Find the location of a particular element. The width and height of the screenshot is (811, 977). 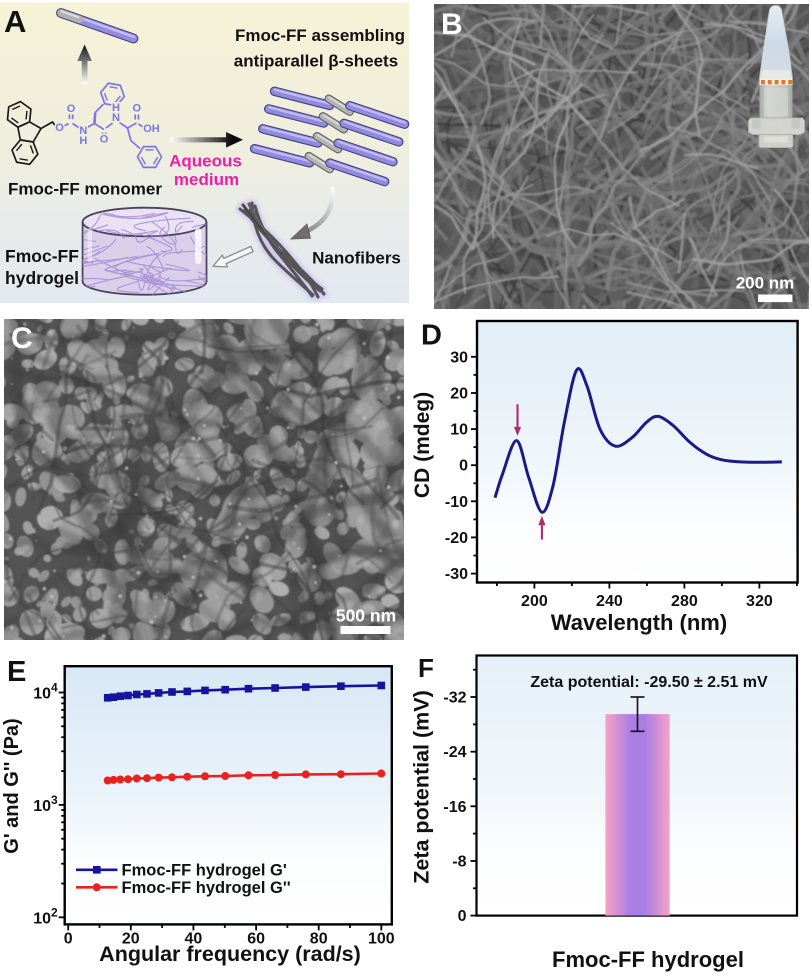

svg-text: Fmoc-FF hydrogel G'' is located at coordinates (206, 888).